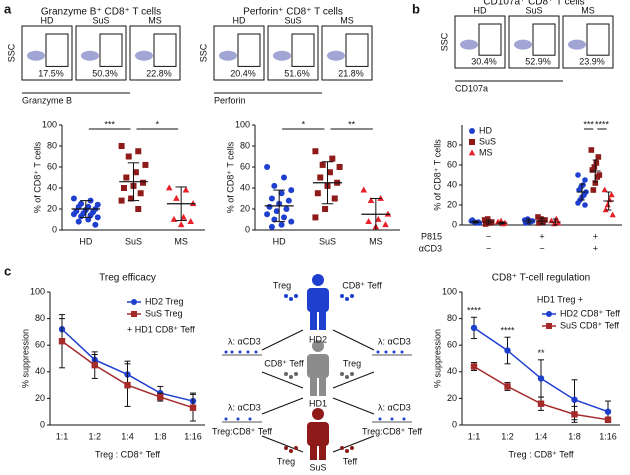 The image size is (630, 475). What do you see at coordinates (293, 12) in the screenshot?
I see `flow-title: Perforin⁺ CD8⁺ T cells` at bounding box center [293, 12].